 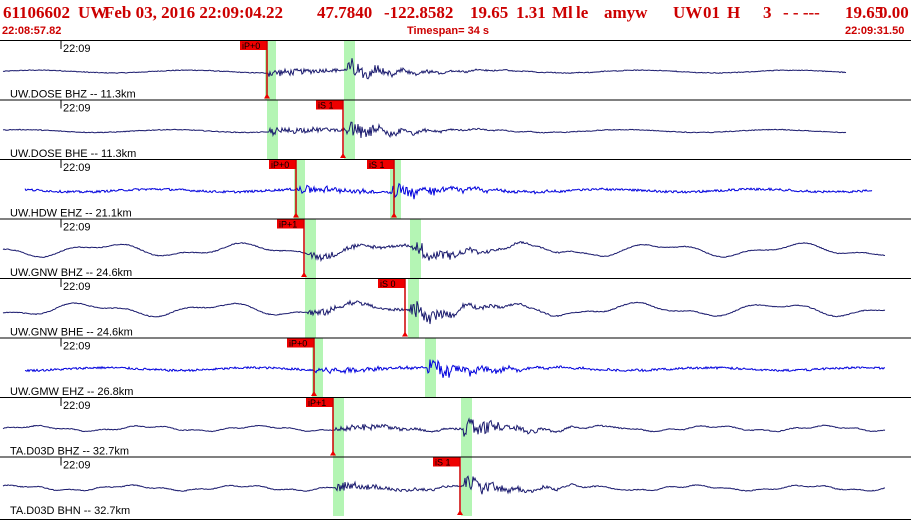 What do you see at coordinates (582, 12) in the screenshot?
I see `location-flag: le` at bounding box center [582, 12].